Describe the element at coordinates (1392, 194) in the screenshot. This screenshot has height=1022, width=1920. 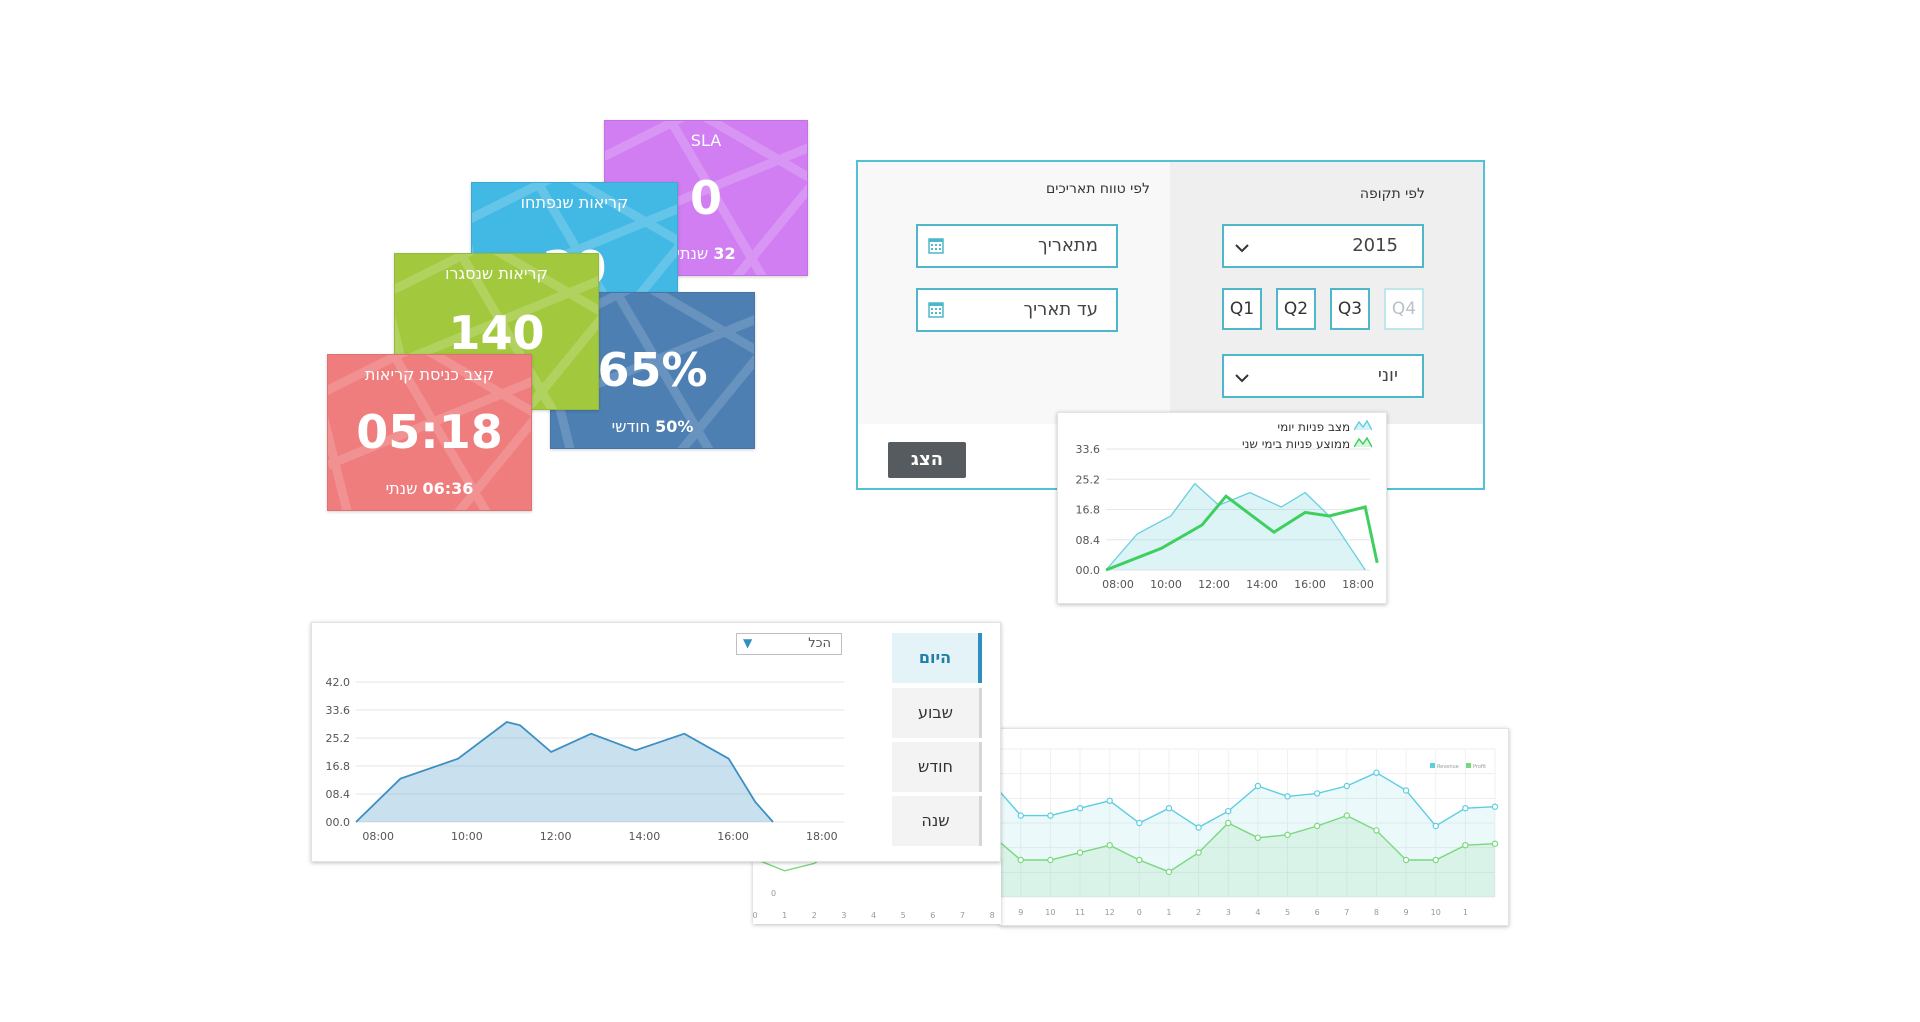
I see `period-heading: לפי תקופה` at that location.